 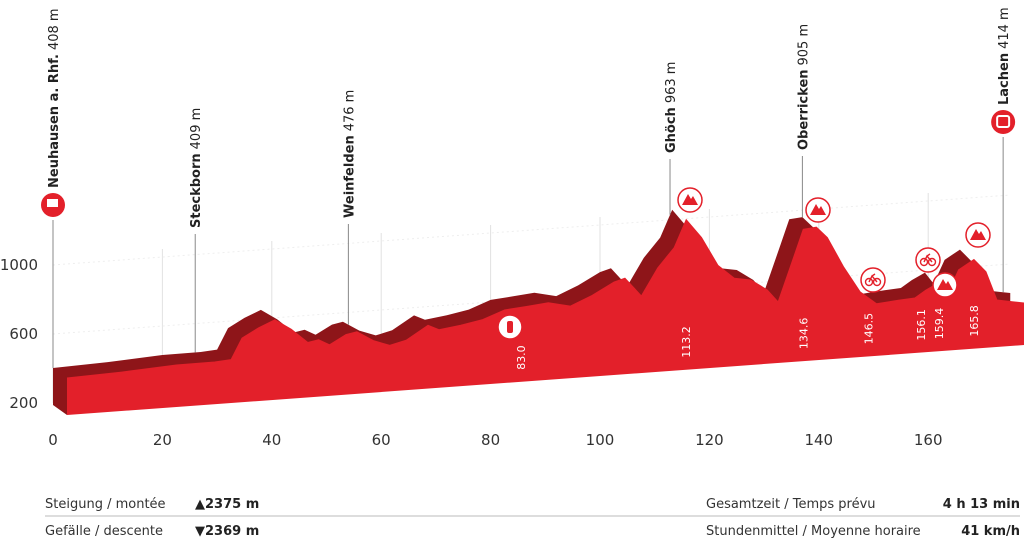 I want to click on start-icon, so click(x=53, y=205).